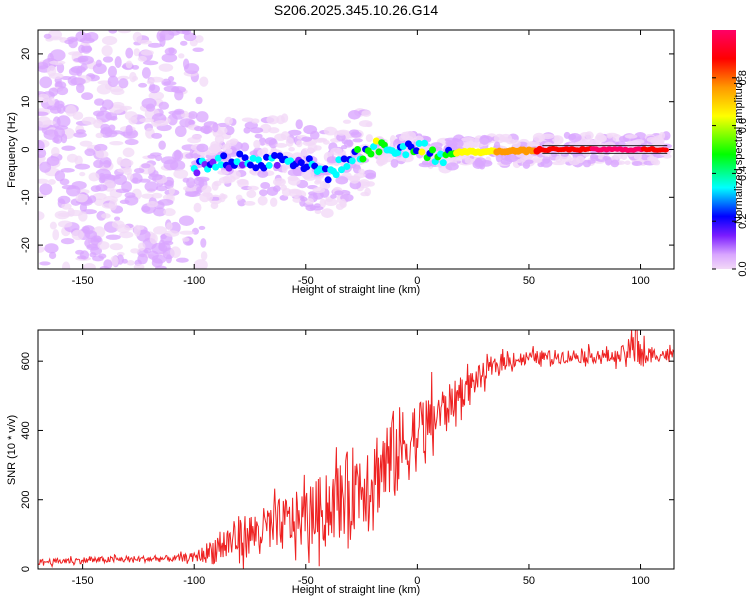 The height and width of the screenshot is (600, 750). Describe the element at coordinates (356, 10) in the screenshot. I see `chart-title: S206.2025.345.10.26.G14` at that location.